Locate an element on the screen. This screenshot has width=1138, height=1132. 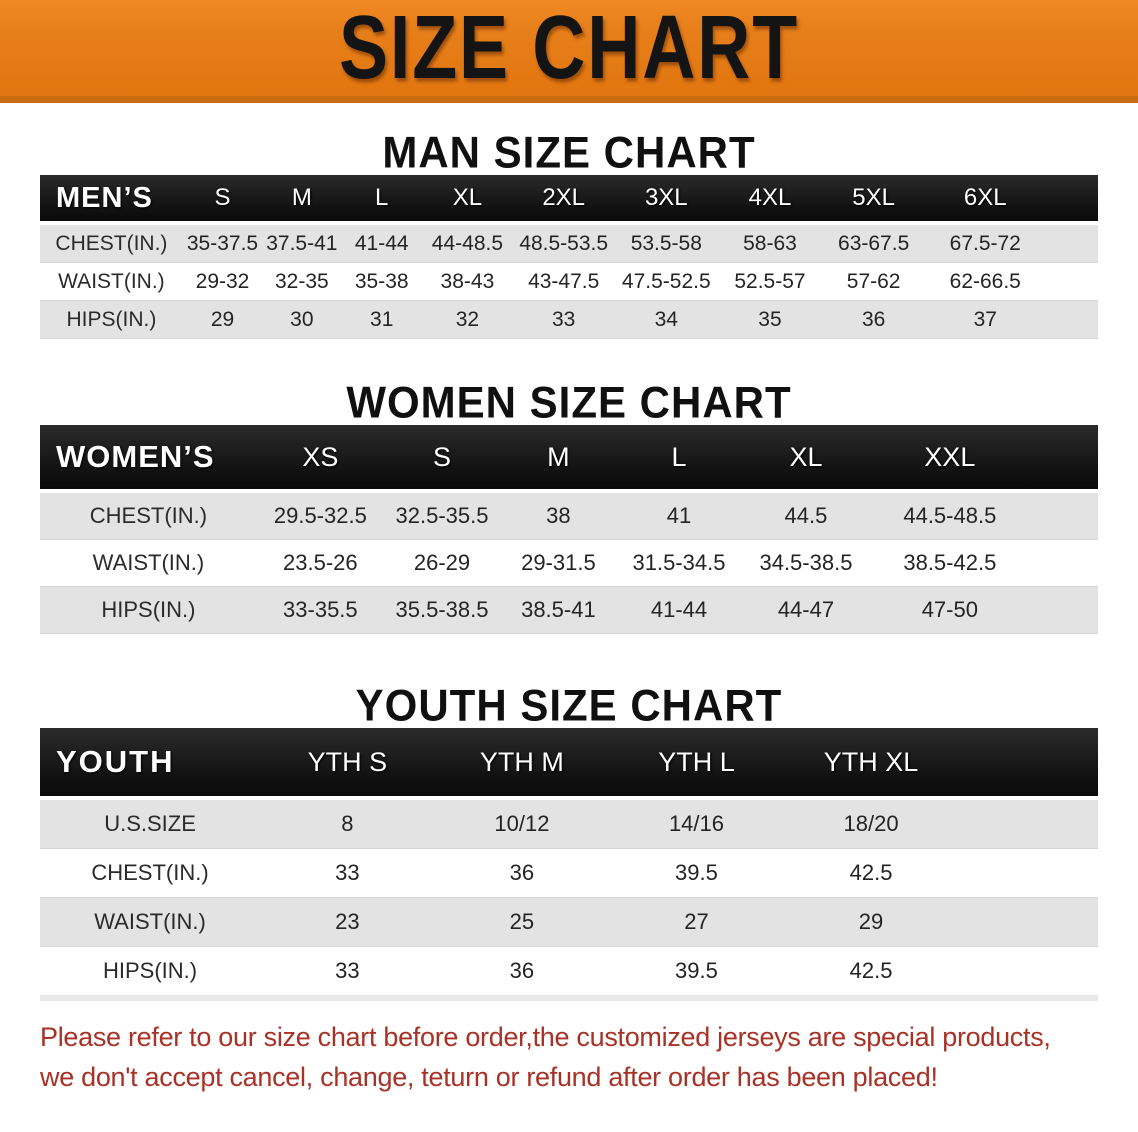
size-column-header: S is located at coordinates (442, 459).